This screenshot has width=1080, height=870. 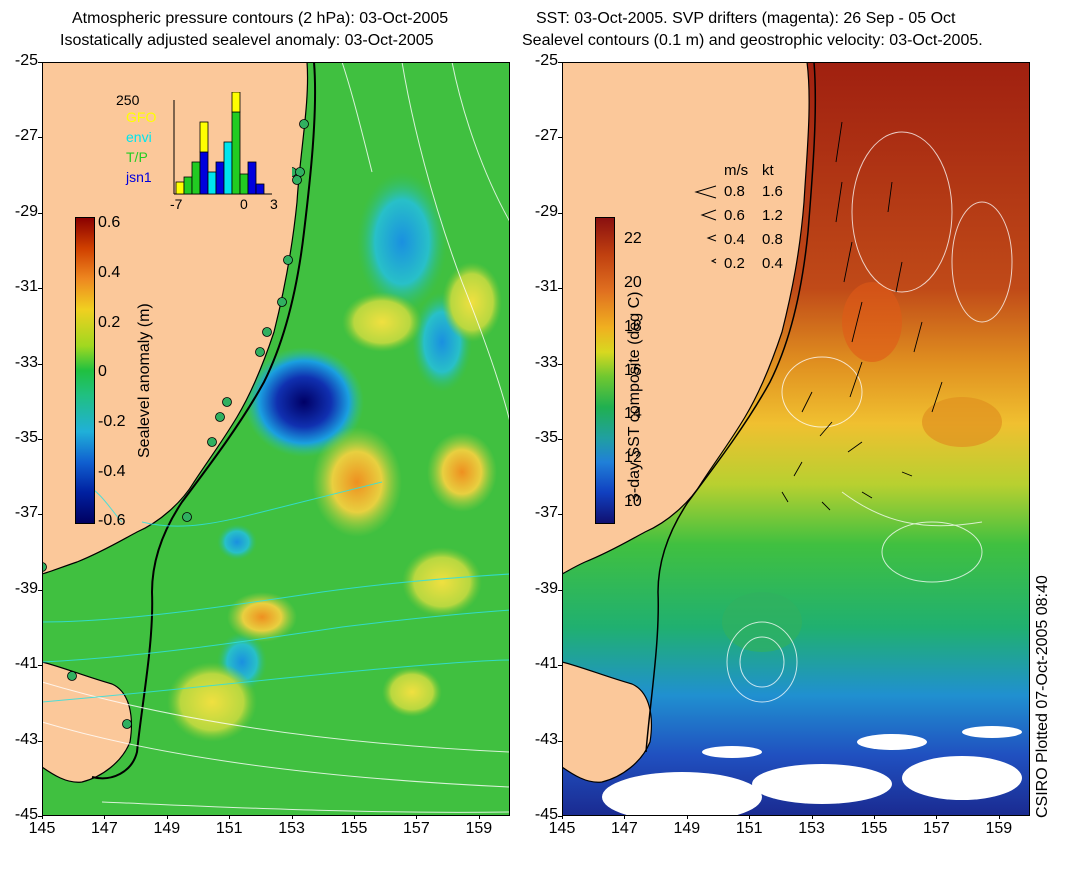 What do you see at coordinates (546, 513) in the screenshot?
I see `right-lat-tick-label: -37` at bounding box center [546, 513].